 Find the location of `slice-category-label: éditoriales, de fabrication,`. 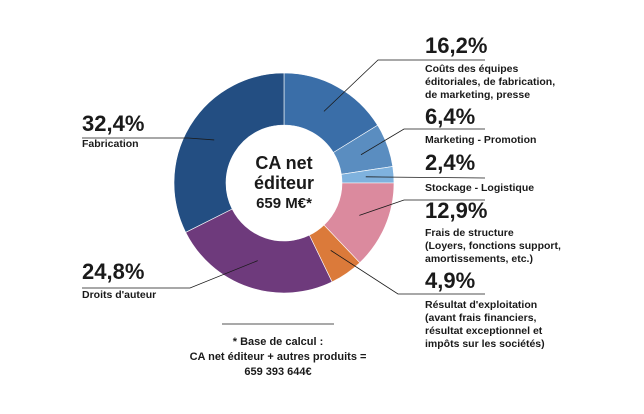

slice-category-label: éditoriales, de fabrication, is located at coordinates (490, 82).